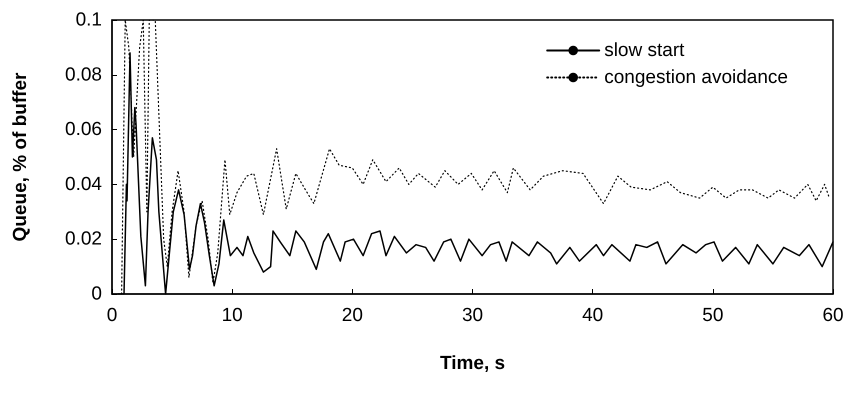 The width and height of the screenshot is (855, 401). I want to click on x-axis-title: Time, s, so click(473, 363).